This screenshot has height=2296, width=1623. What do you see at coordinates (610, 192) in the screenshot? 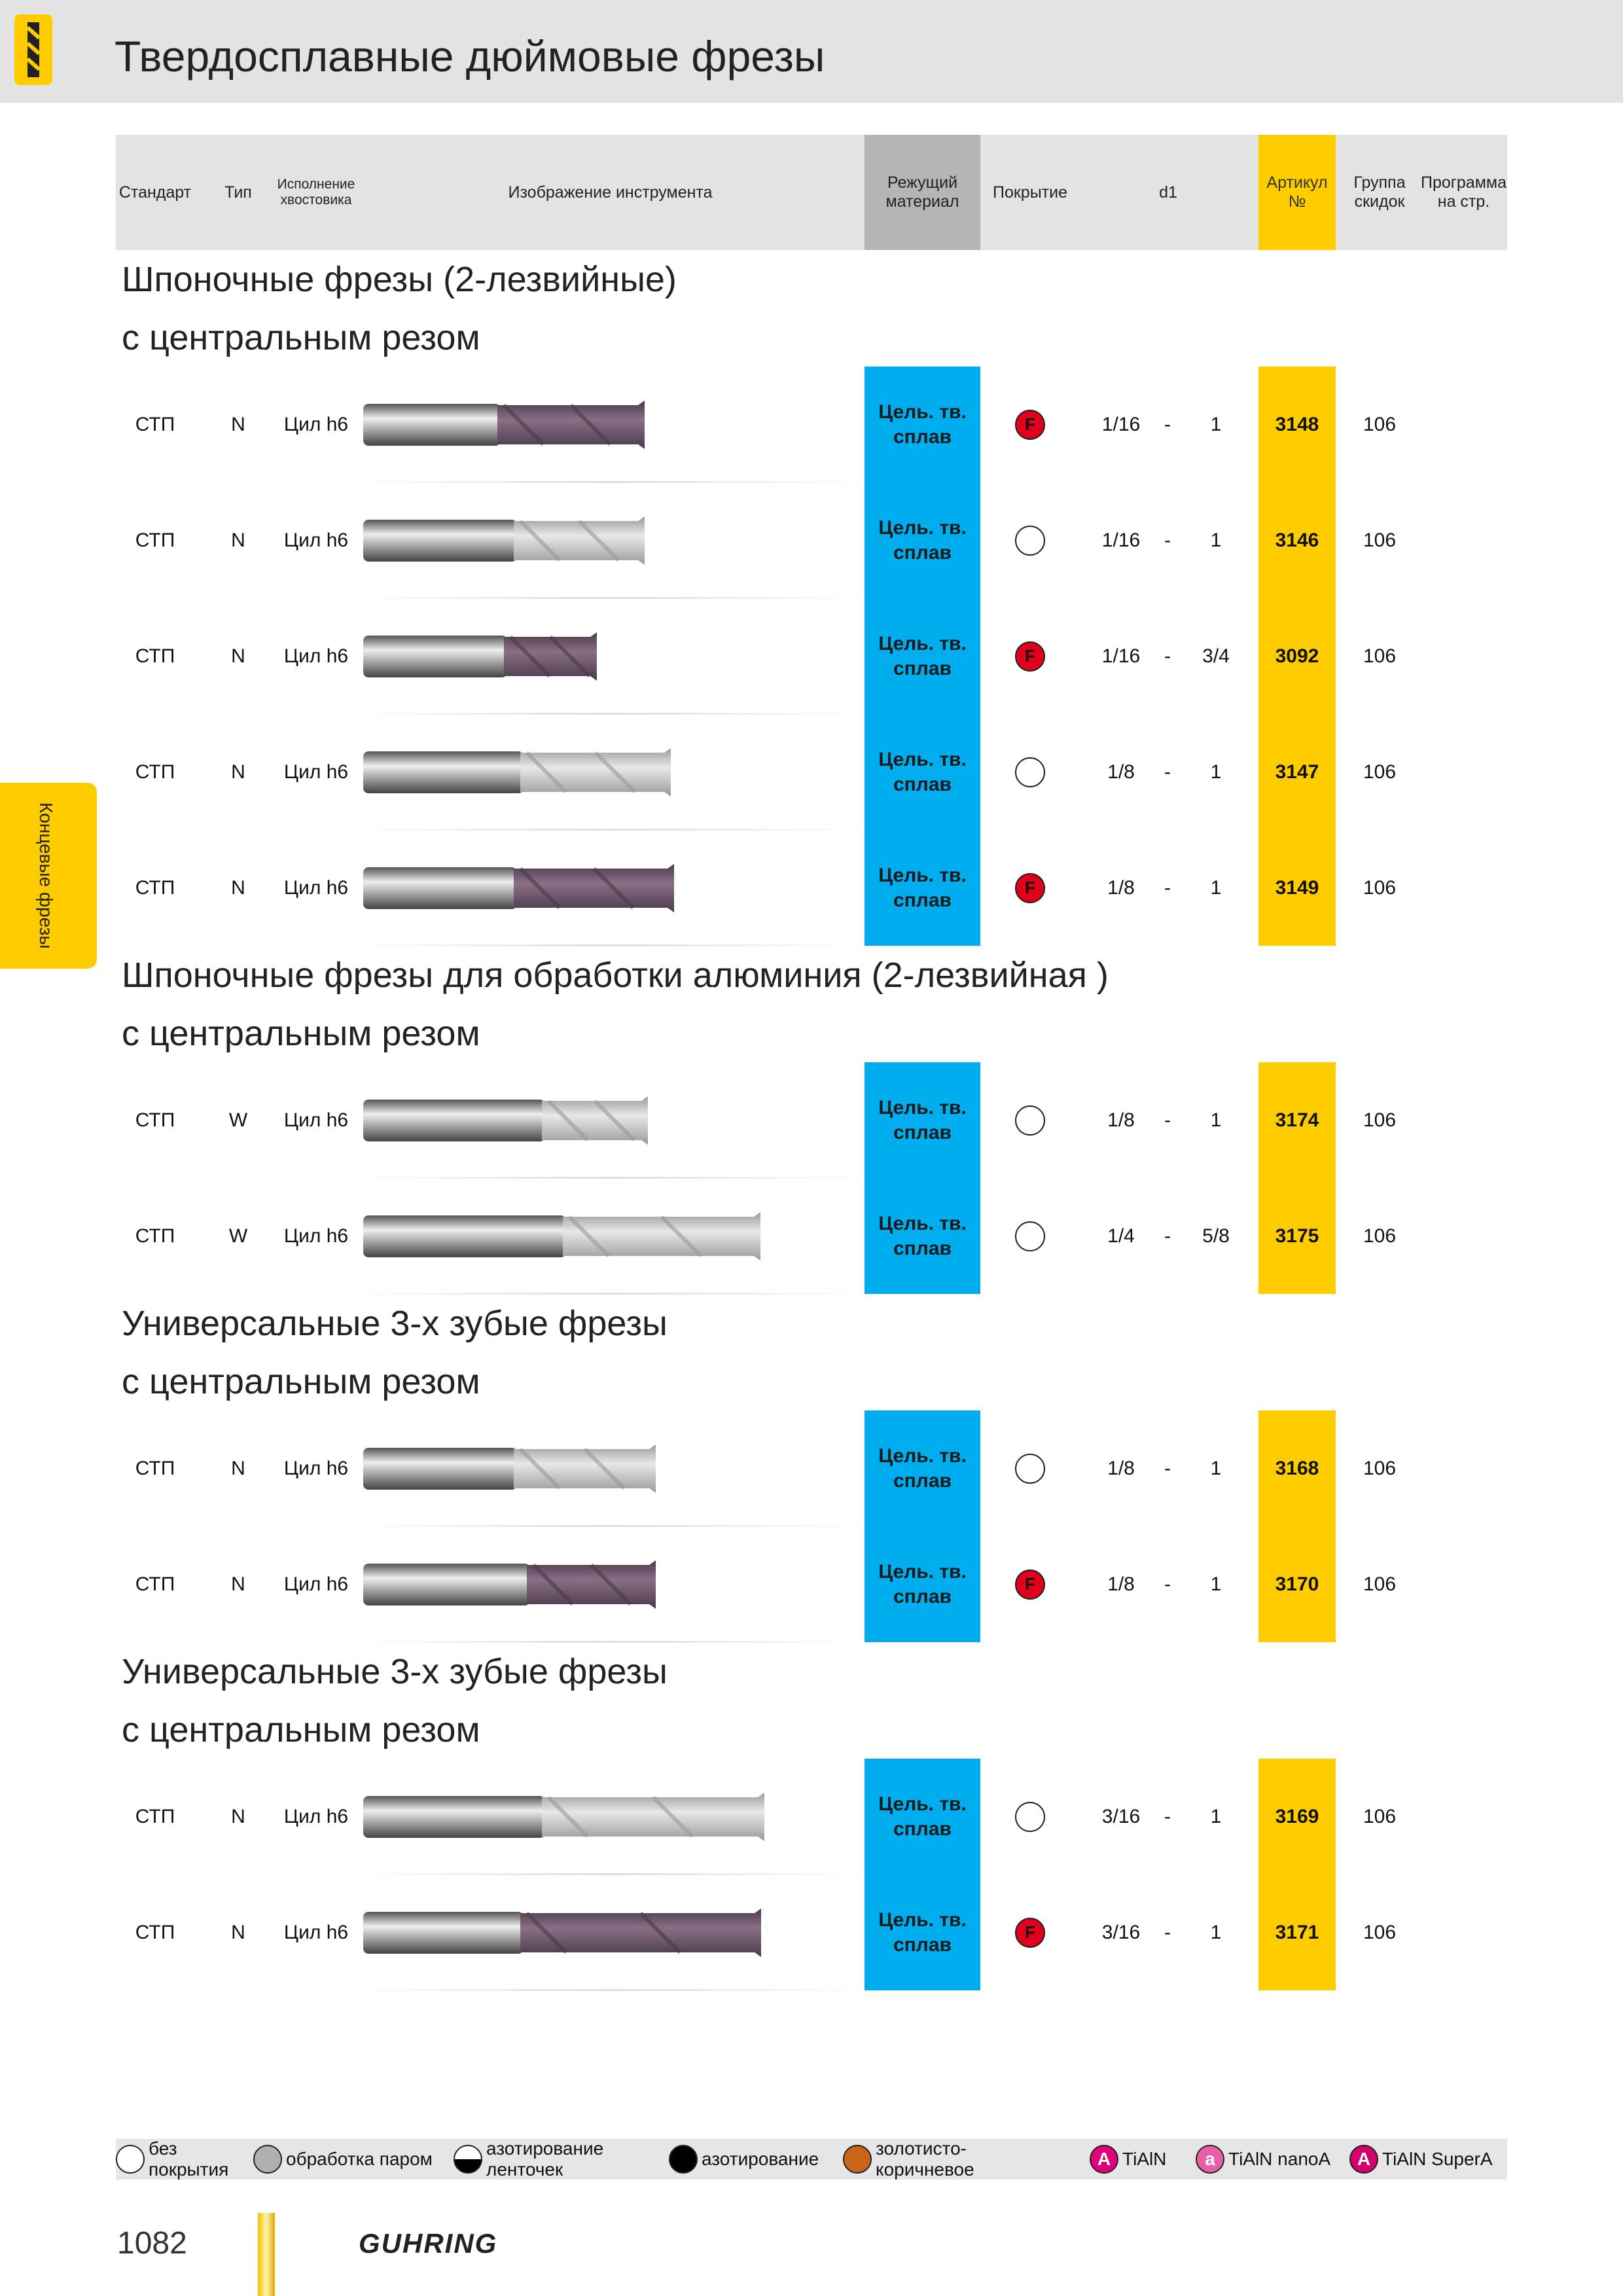
I see `column-header: Изображение инструмента` at bounding box center [610, 192].